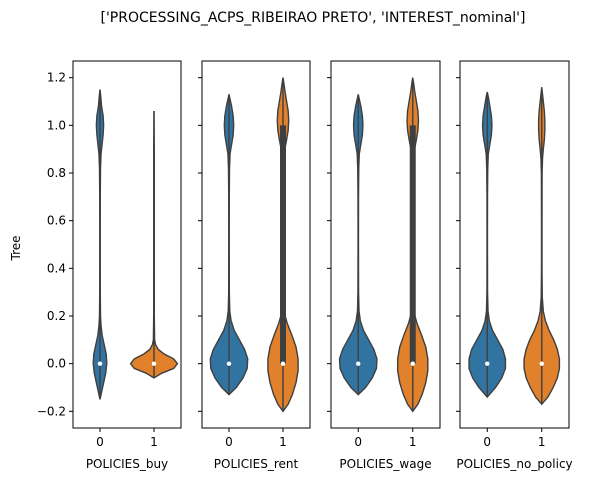 This screenshot has width=592, height=481. Describe the element at coordinates (56, 268) in the screenshot. I see `y-tick-label: 0.4` at that location.